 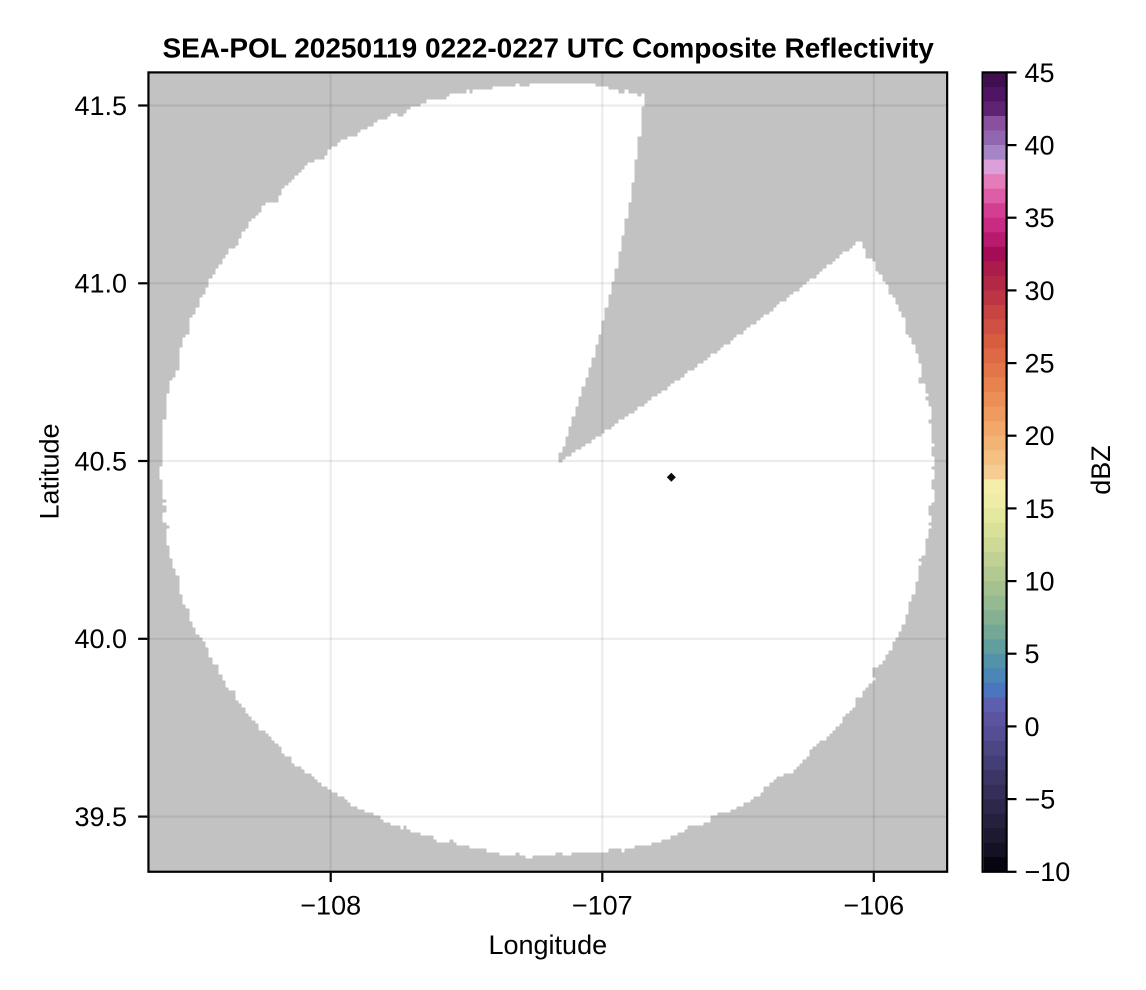 I want to click on svg-text: 5, so click(x=1032, y=654).